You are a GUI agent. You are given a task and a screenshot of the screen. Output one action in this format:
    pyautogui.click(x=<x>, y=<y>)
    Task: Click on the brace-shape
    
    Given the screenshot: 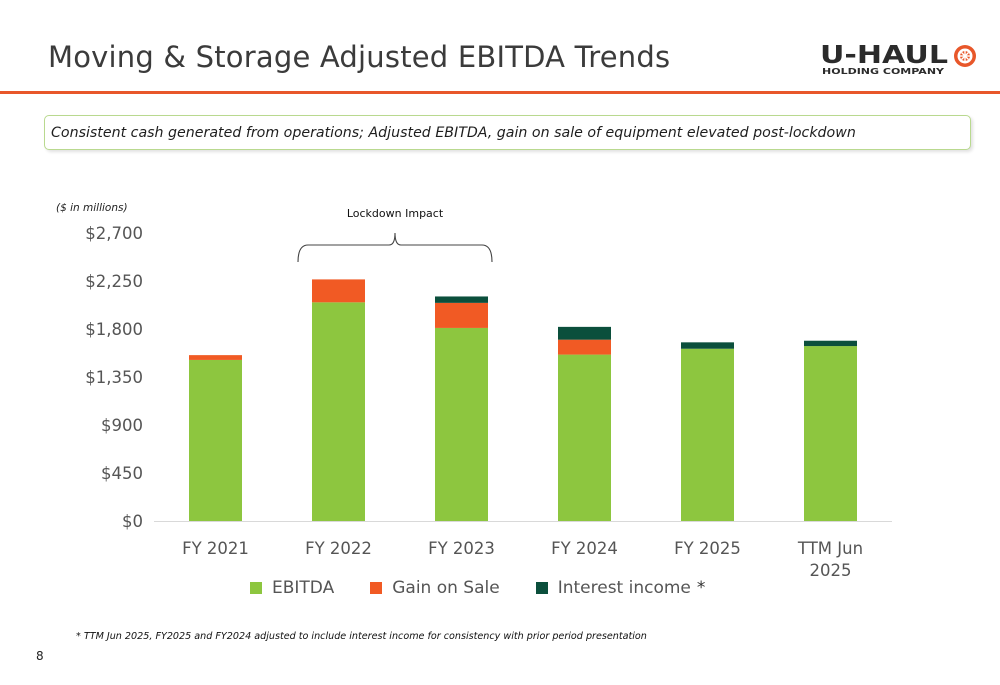 What is the action you would take?
    pyautogui.click(x=395, y=247)
    